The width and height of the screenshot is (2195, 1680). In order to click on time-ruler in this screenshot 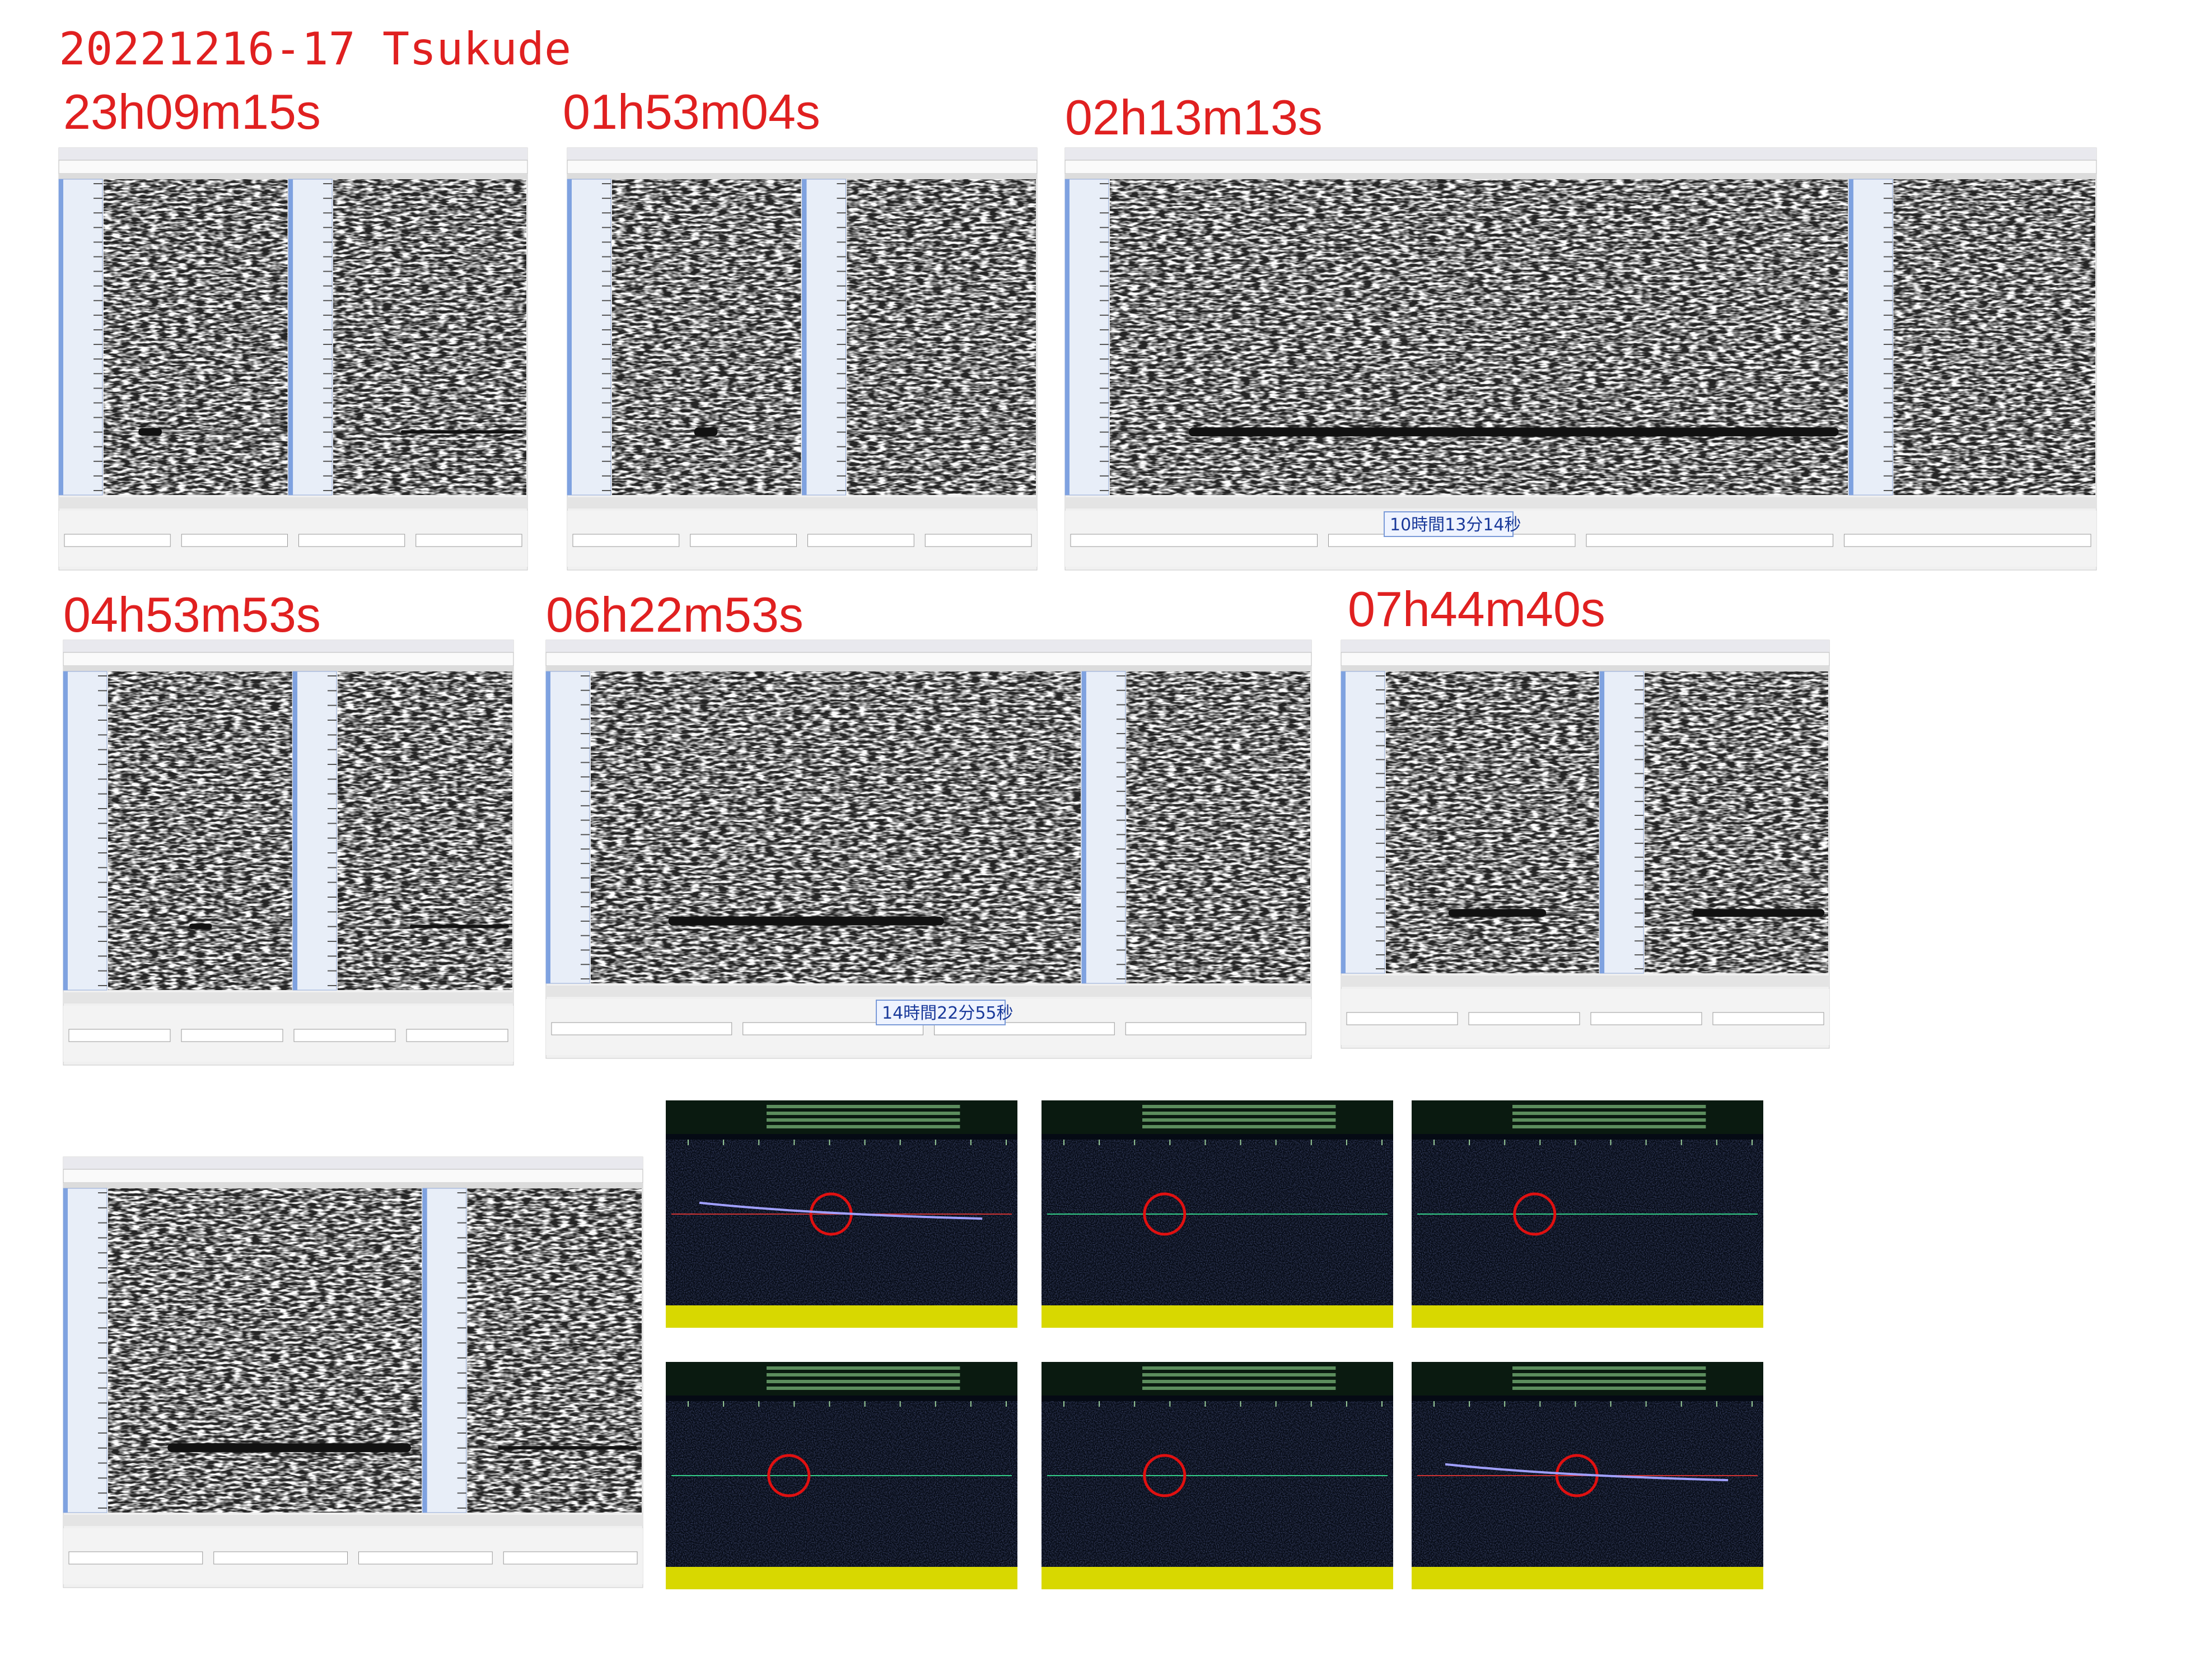, I will do `click(928, 659)`.